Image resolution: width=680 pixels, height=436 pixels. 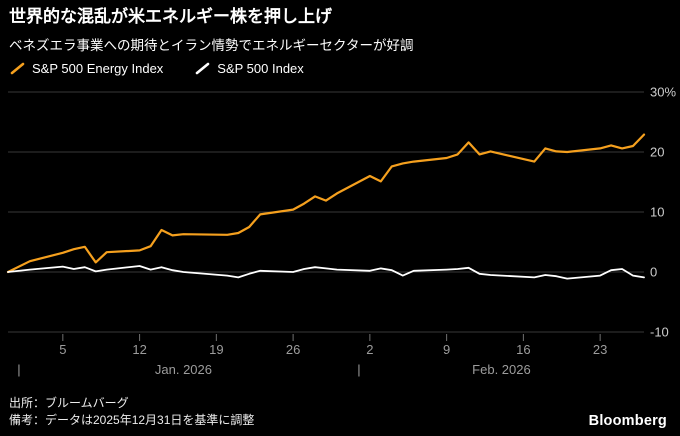 I want to click on bloomberg-logo: Bloomberg, so click(x=627, y=421).